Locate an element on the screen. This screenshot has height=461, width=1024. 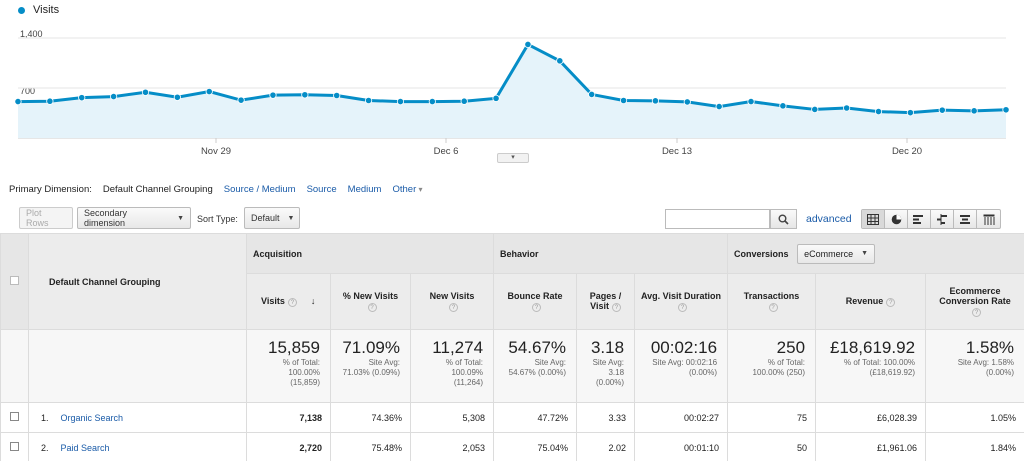
plot-rows-button: Plot Rows is located at coordinates (46, 218).